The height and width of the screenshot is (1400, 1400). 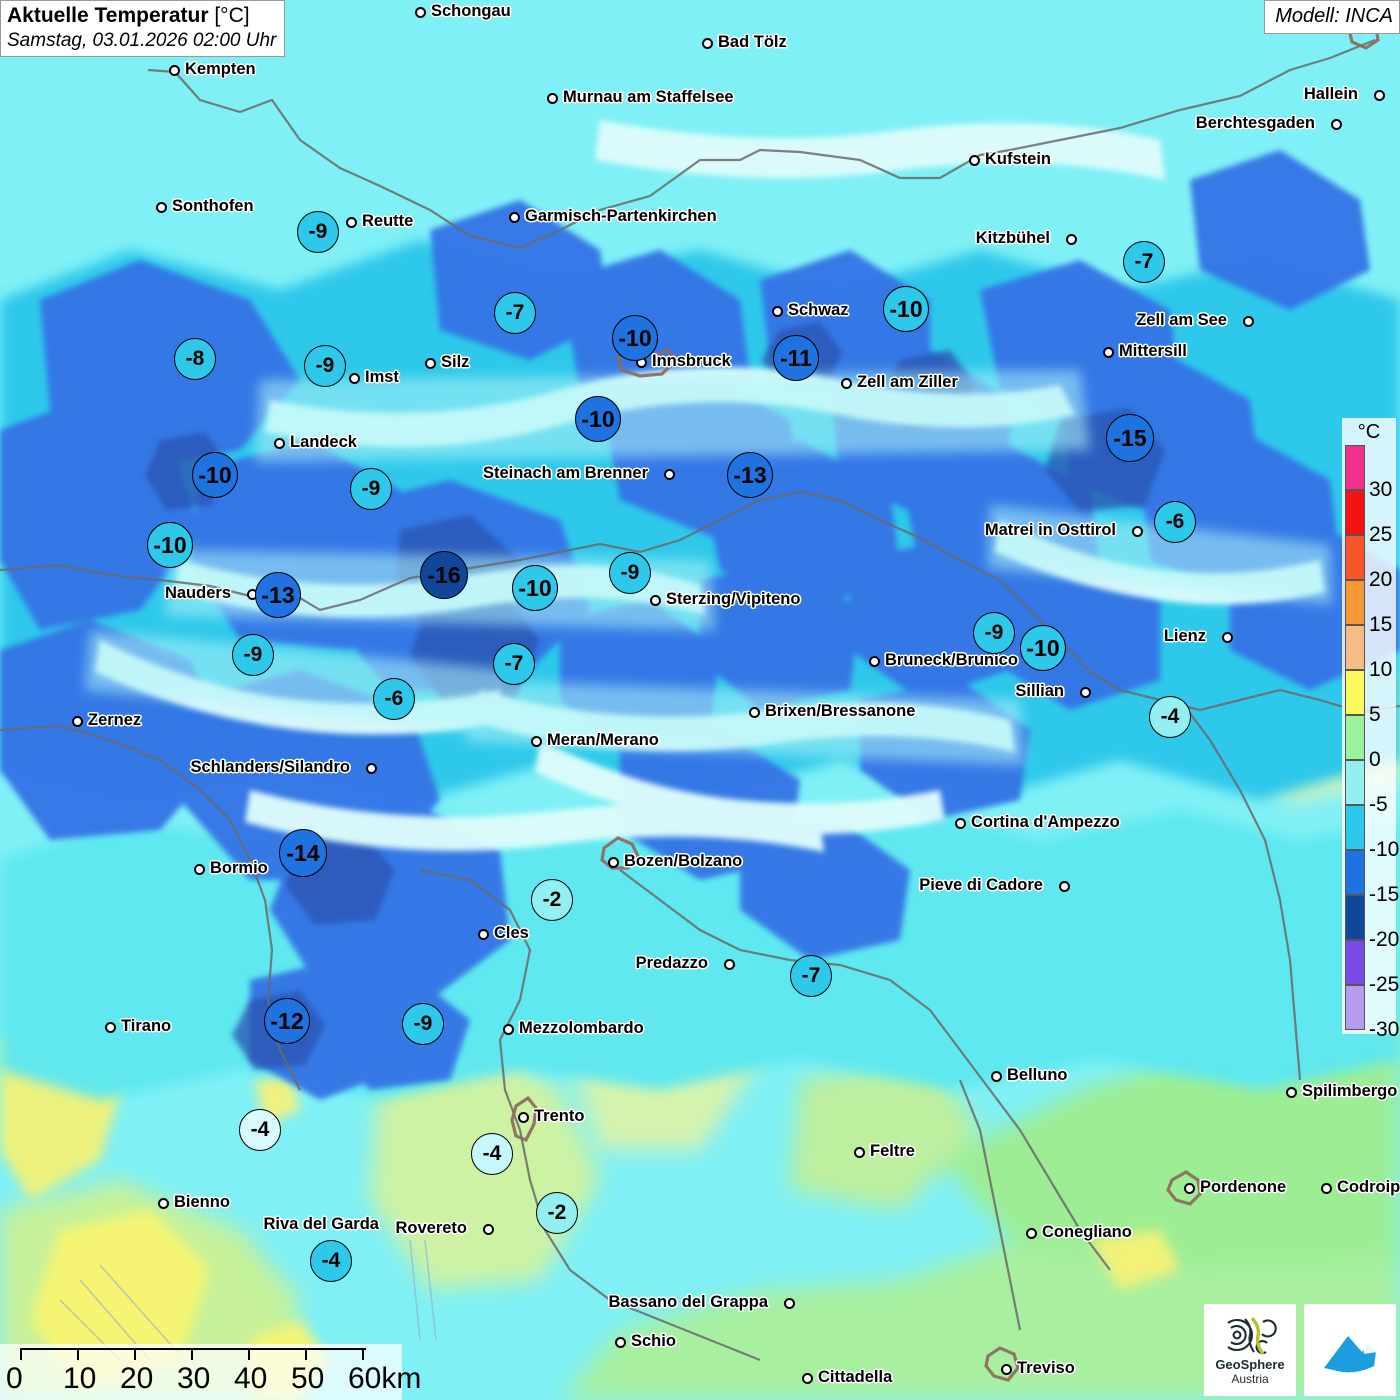 What do you see at coordinates (308, 1378) in the screenshot?
I see `scale-tick-label: 50` at bounding box center [308, 1378].